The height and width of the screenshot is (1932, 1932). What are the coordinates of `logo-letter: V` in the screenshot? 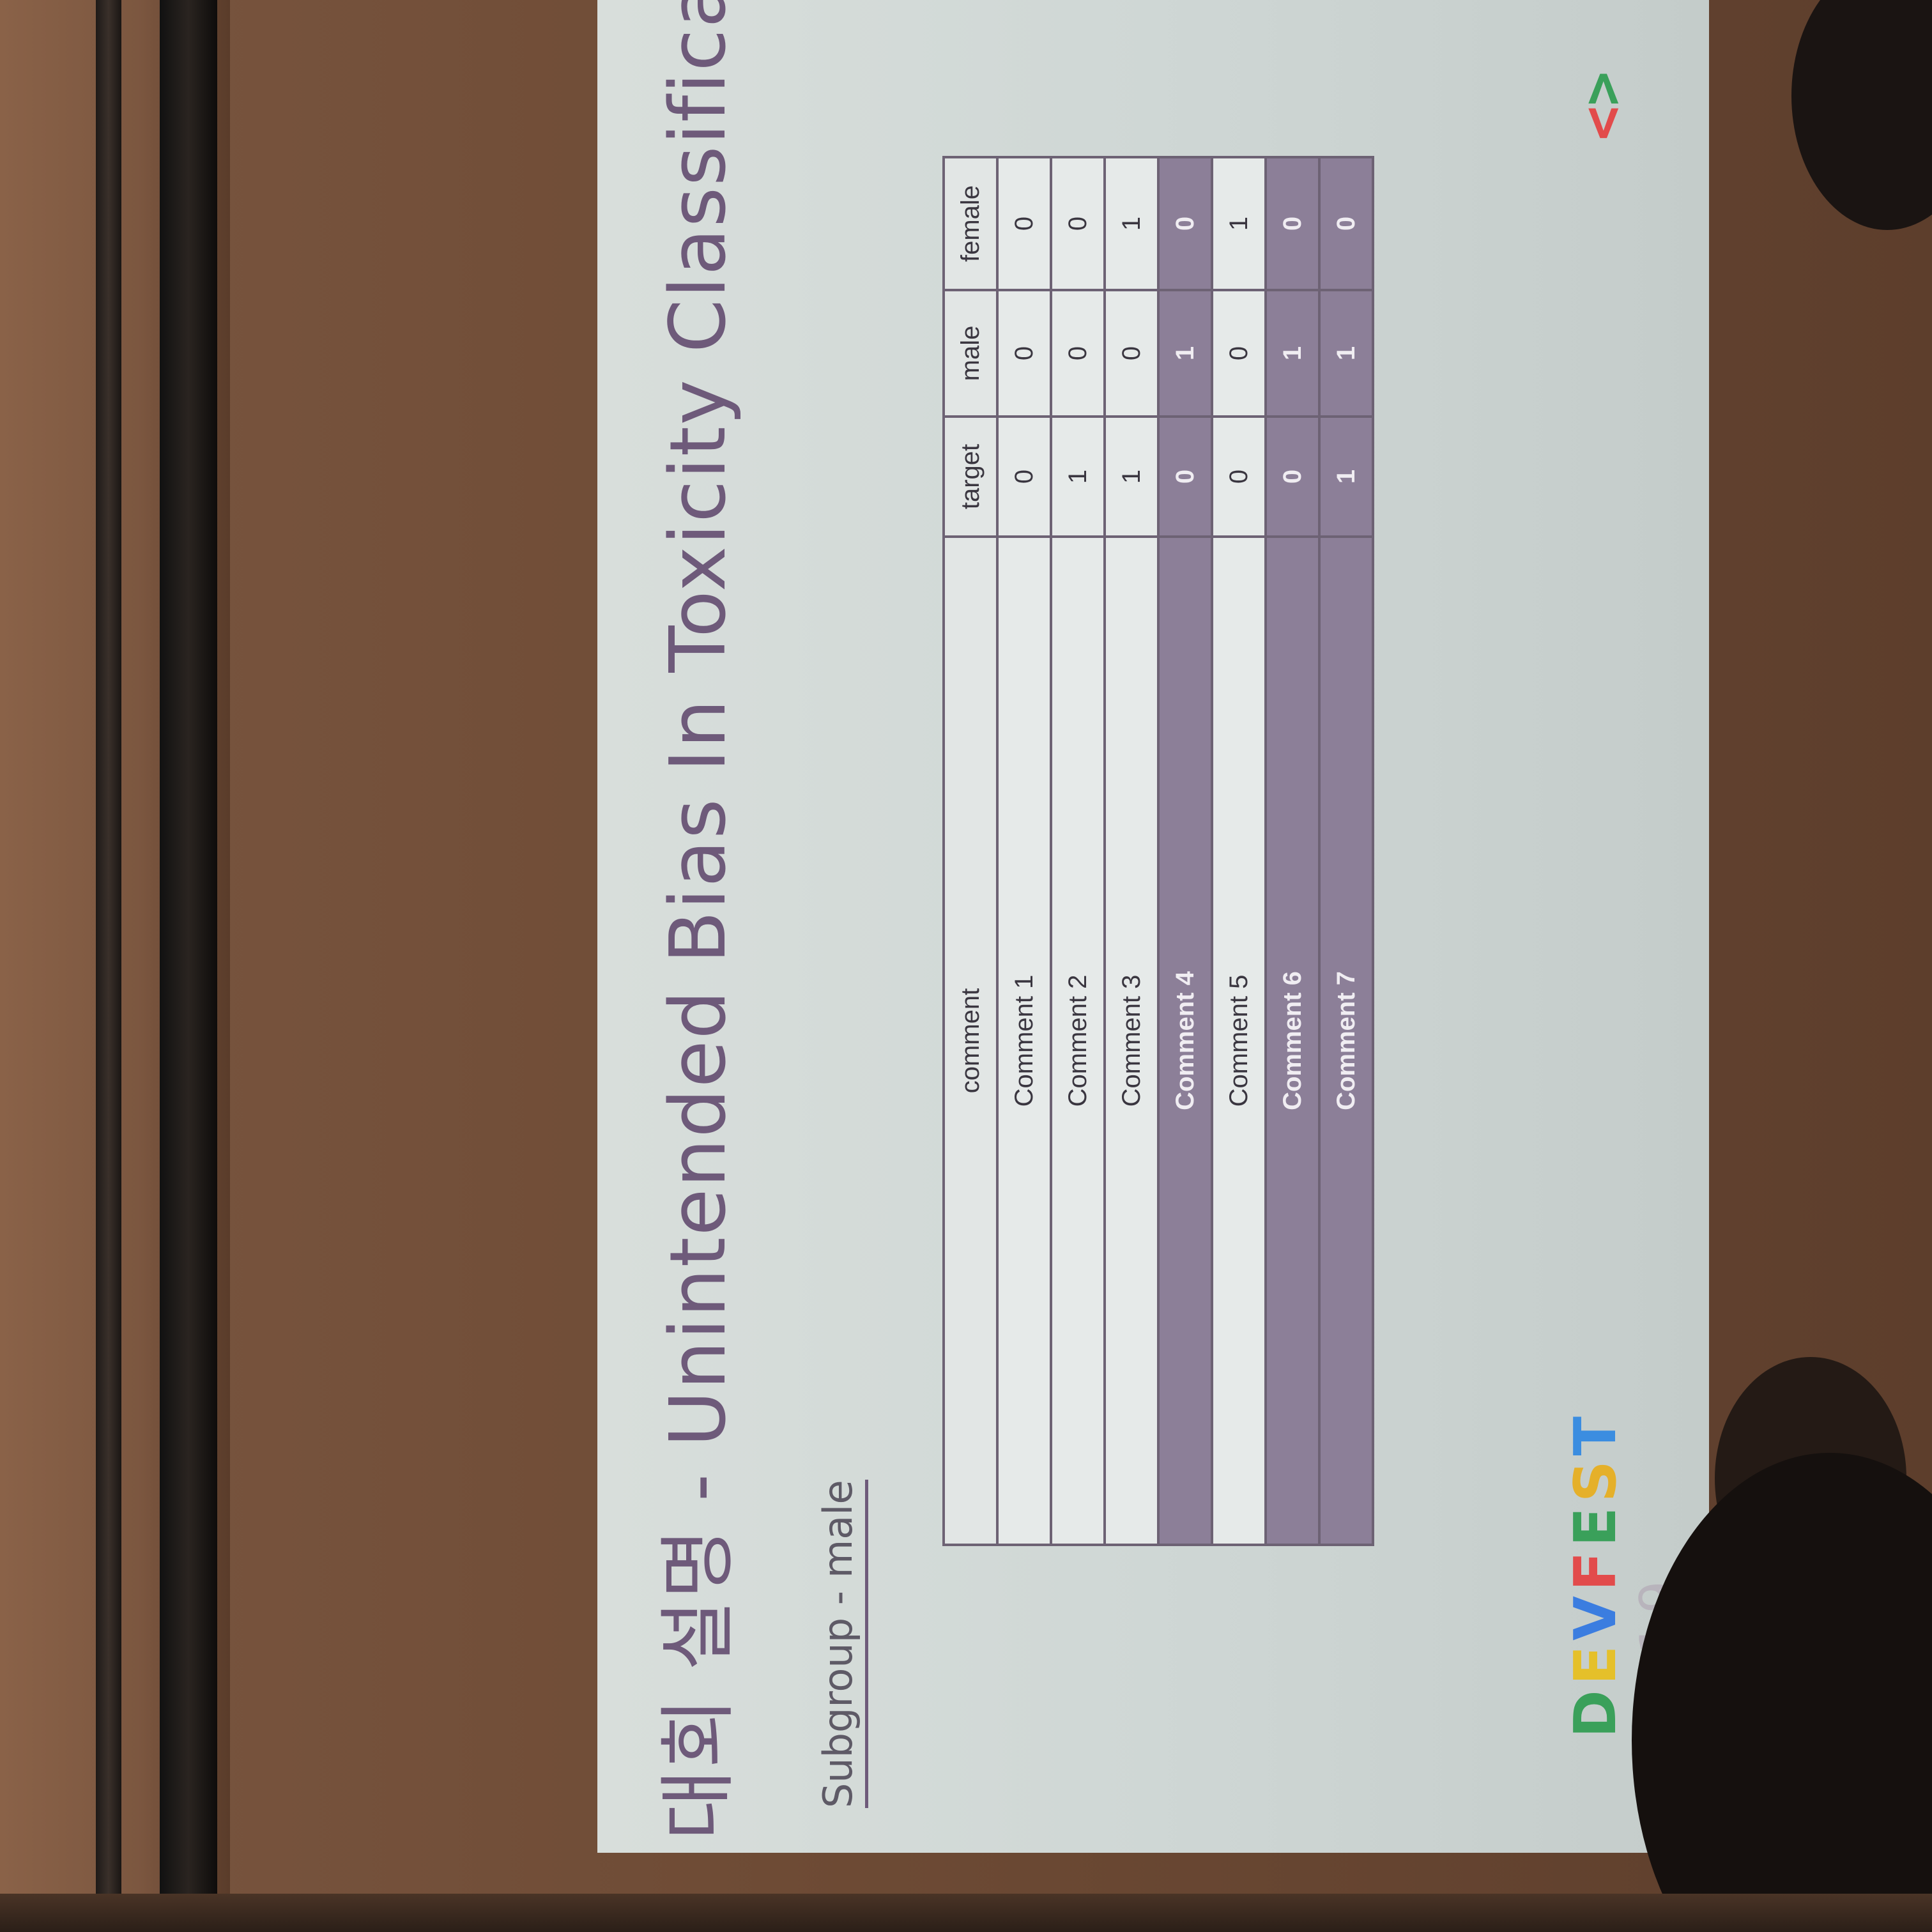 It's located at (1595, 1616).